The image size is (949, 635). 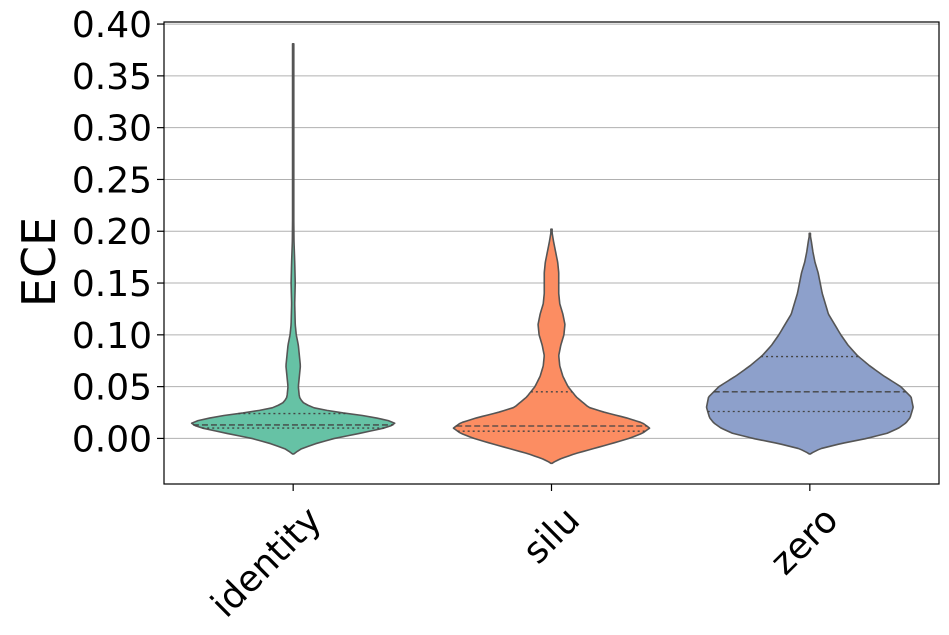 I want to click on y-tick-label: 0.30, so click(x=112, y=129).